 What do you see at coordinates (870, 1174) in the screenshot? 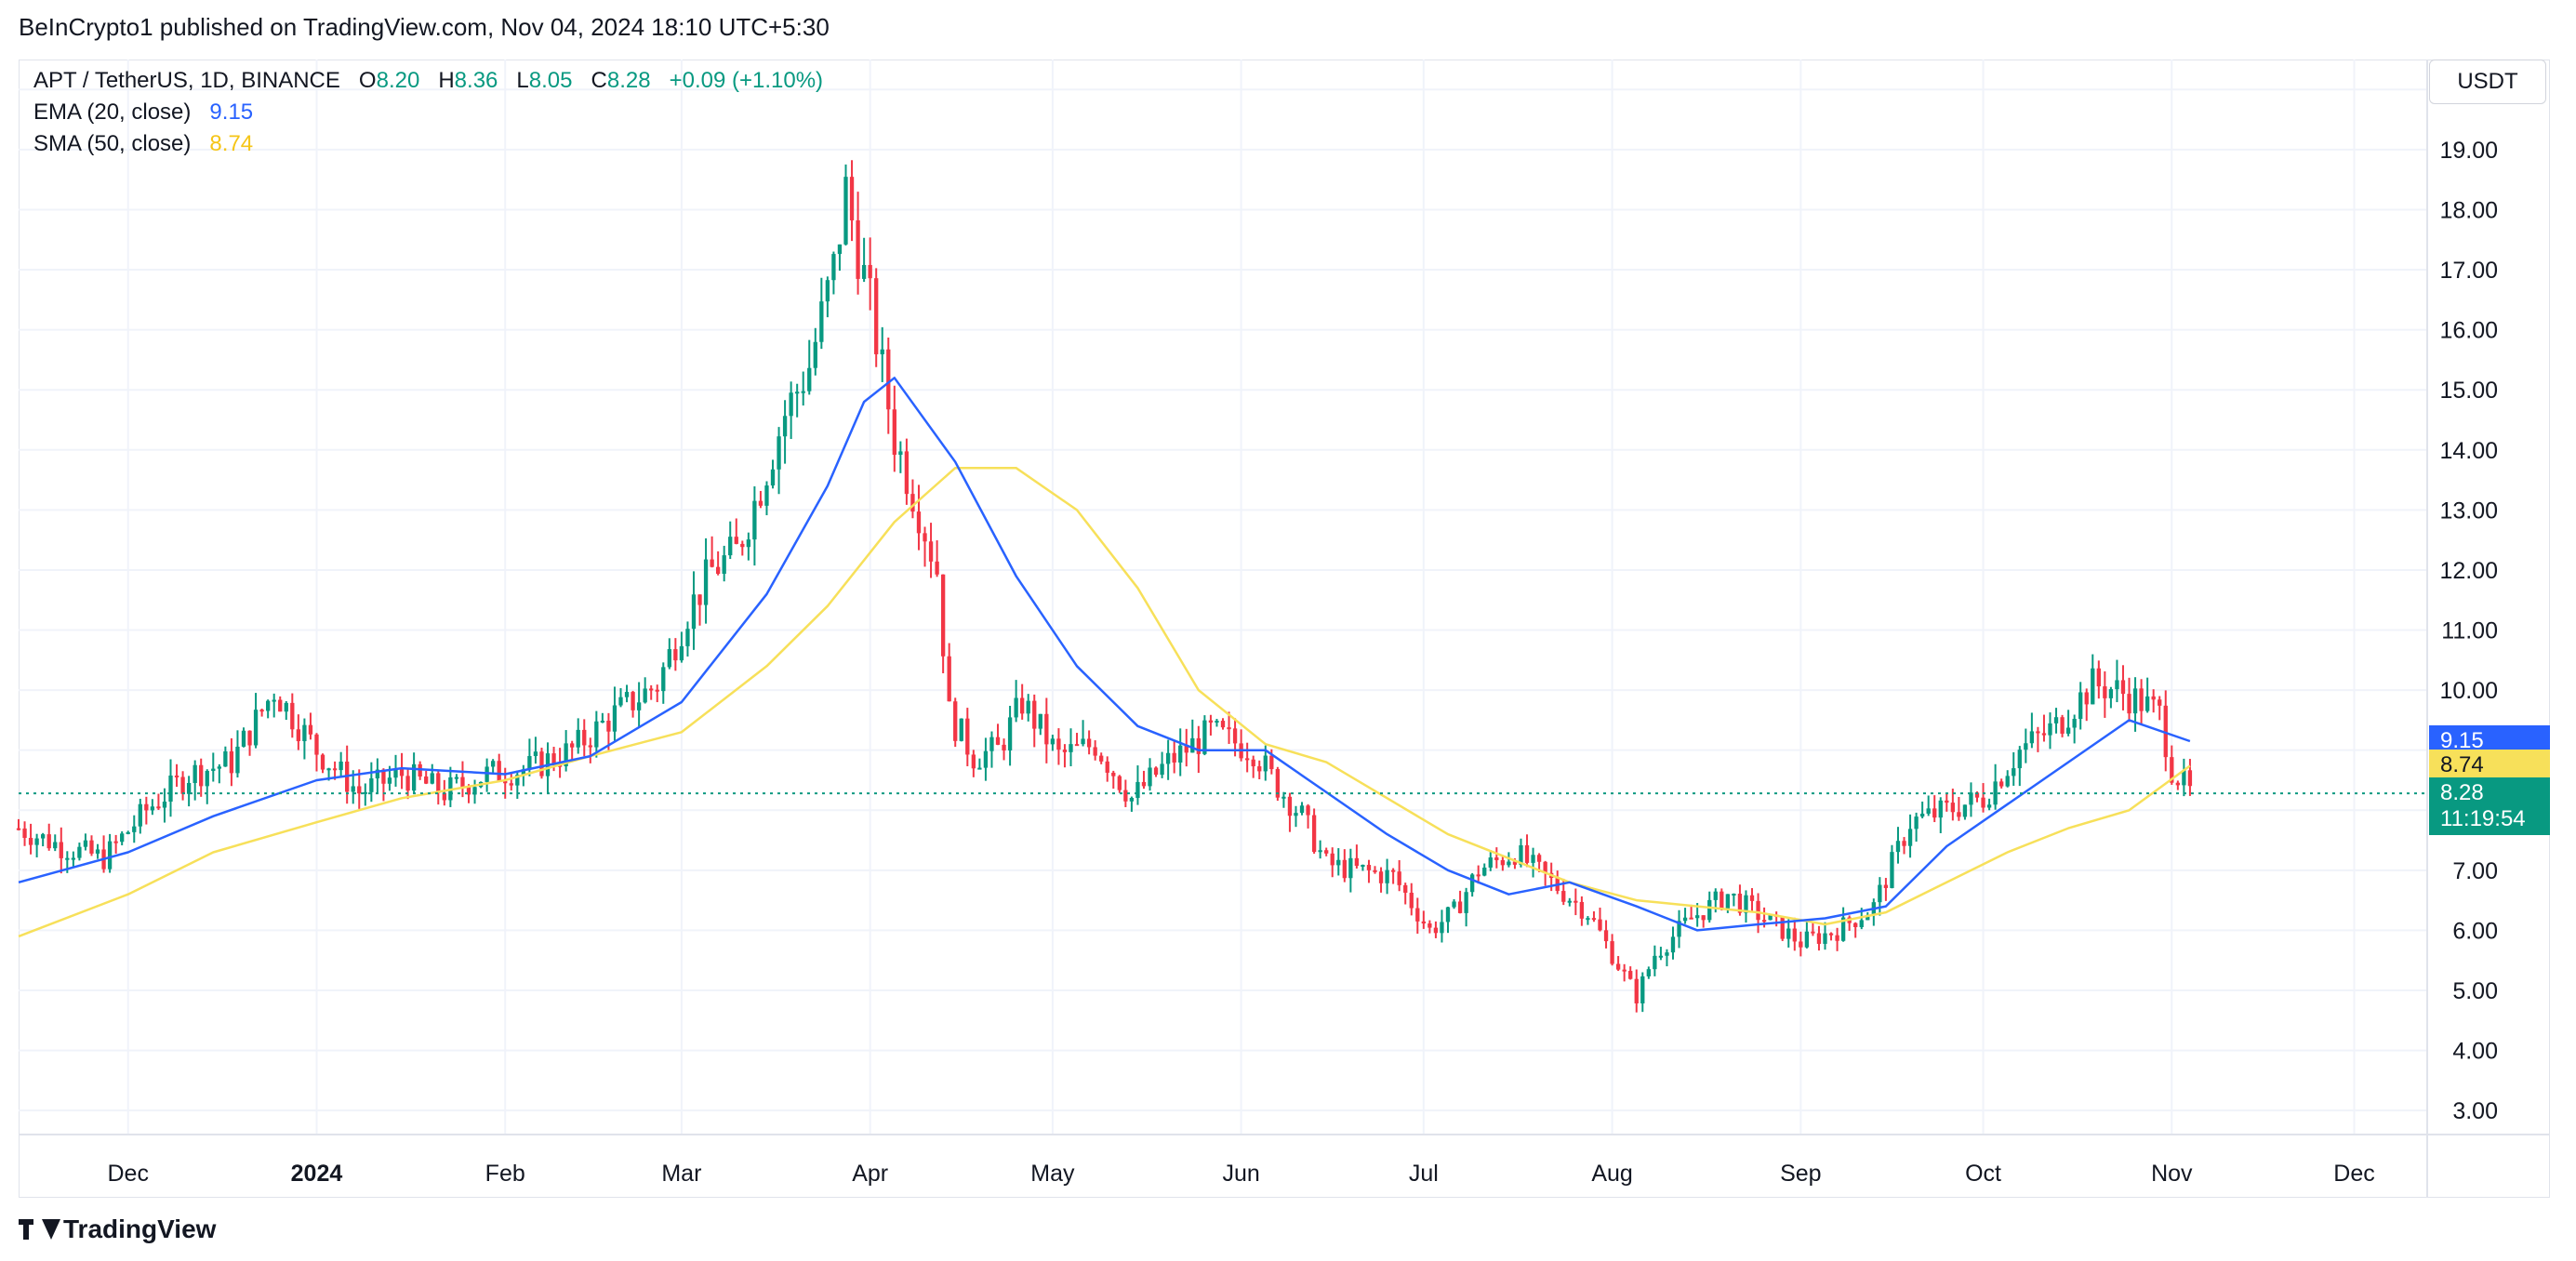
I see `x-tick-label: Apr` at bounding box center [870, 1174].